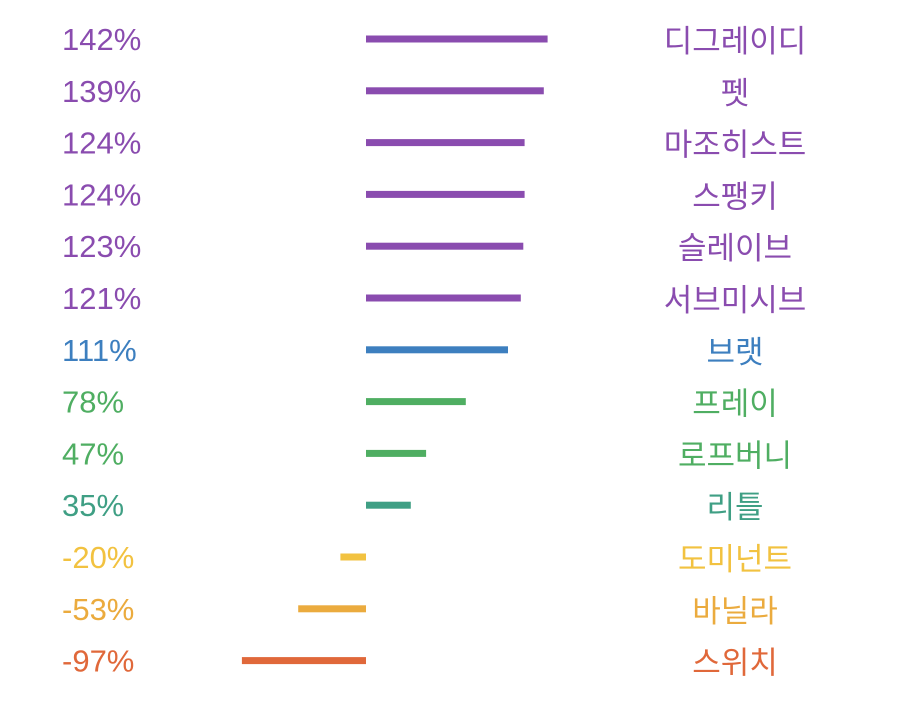  I want to click on category-label: 리틀, so click(734, 508).